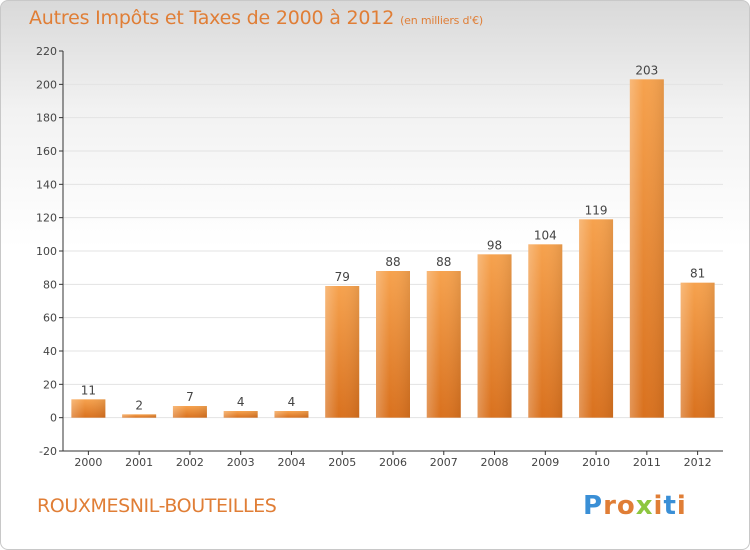 The width and height of the screenshot is (750, 550). Describe the element at coordinates (50, 351) in the screenshot. I see `y-tick-label: 40` at that location.